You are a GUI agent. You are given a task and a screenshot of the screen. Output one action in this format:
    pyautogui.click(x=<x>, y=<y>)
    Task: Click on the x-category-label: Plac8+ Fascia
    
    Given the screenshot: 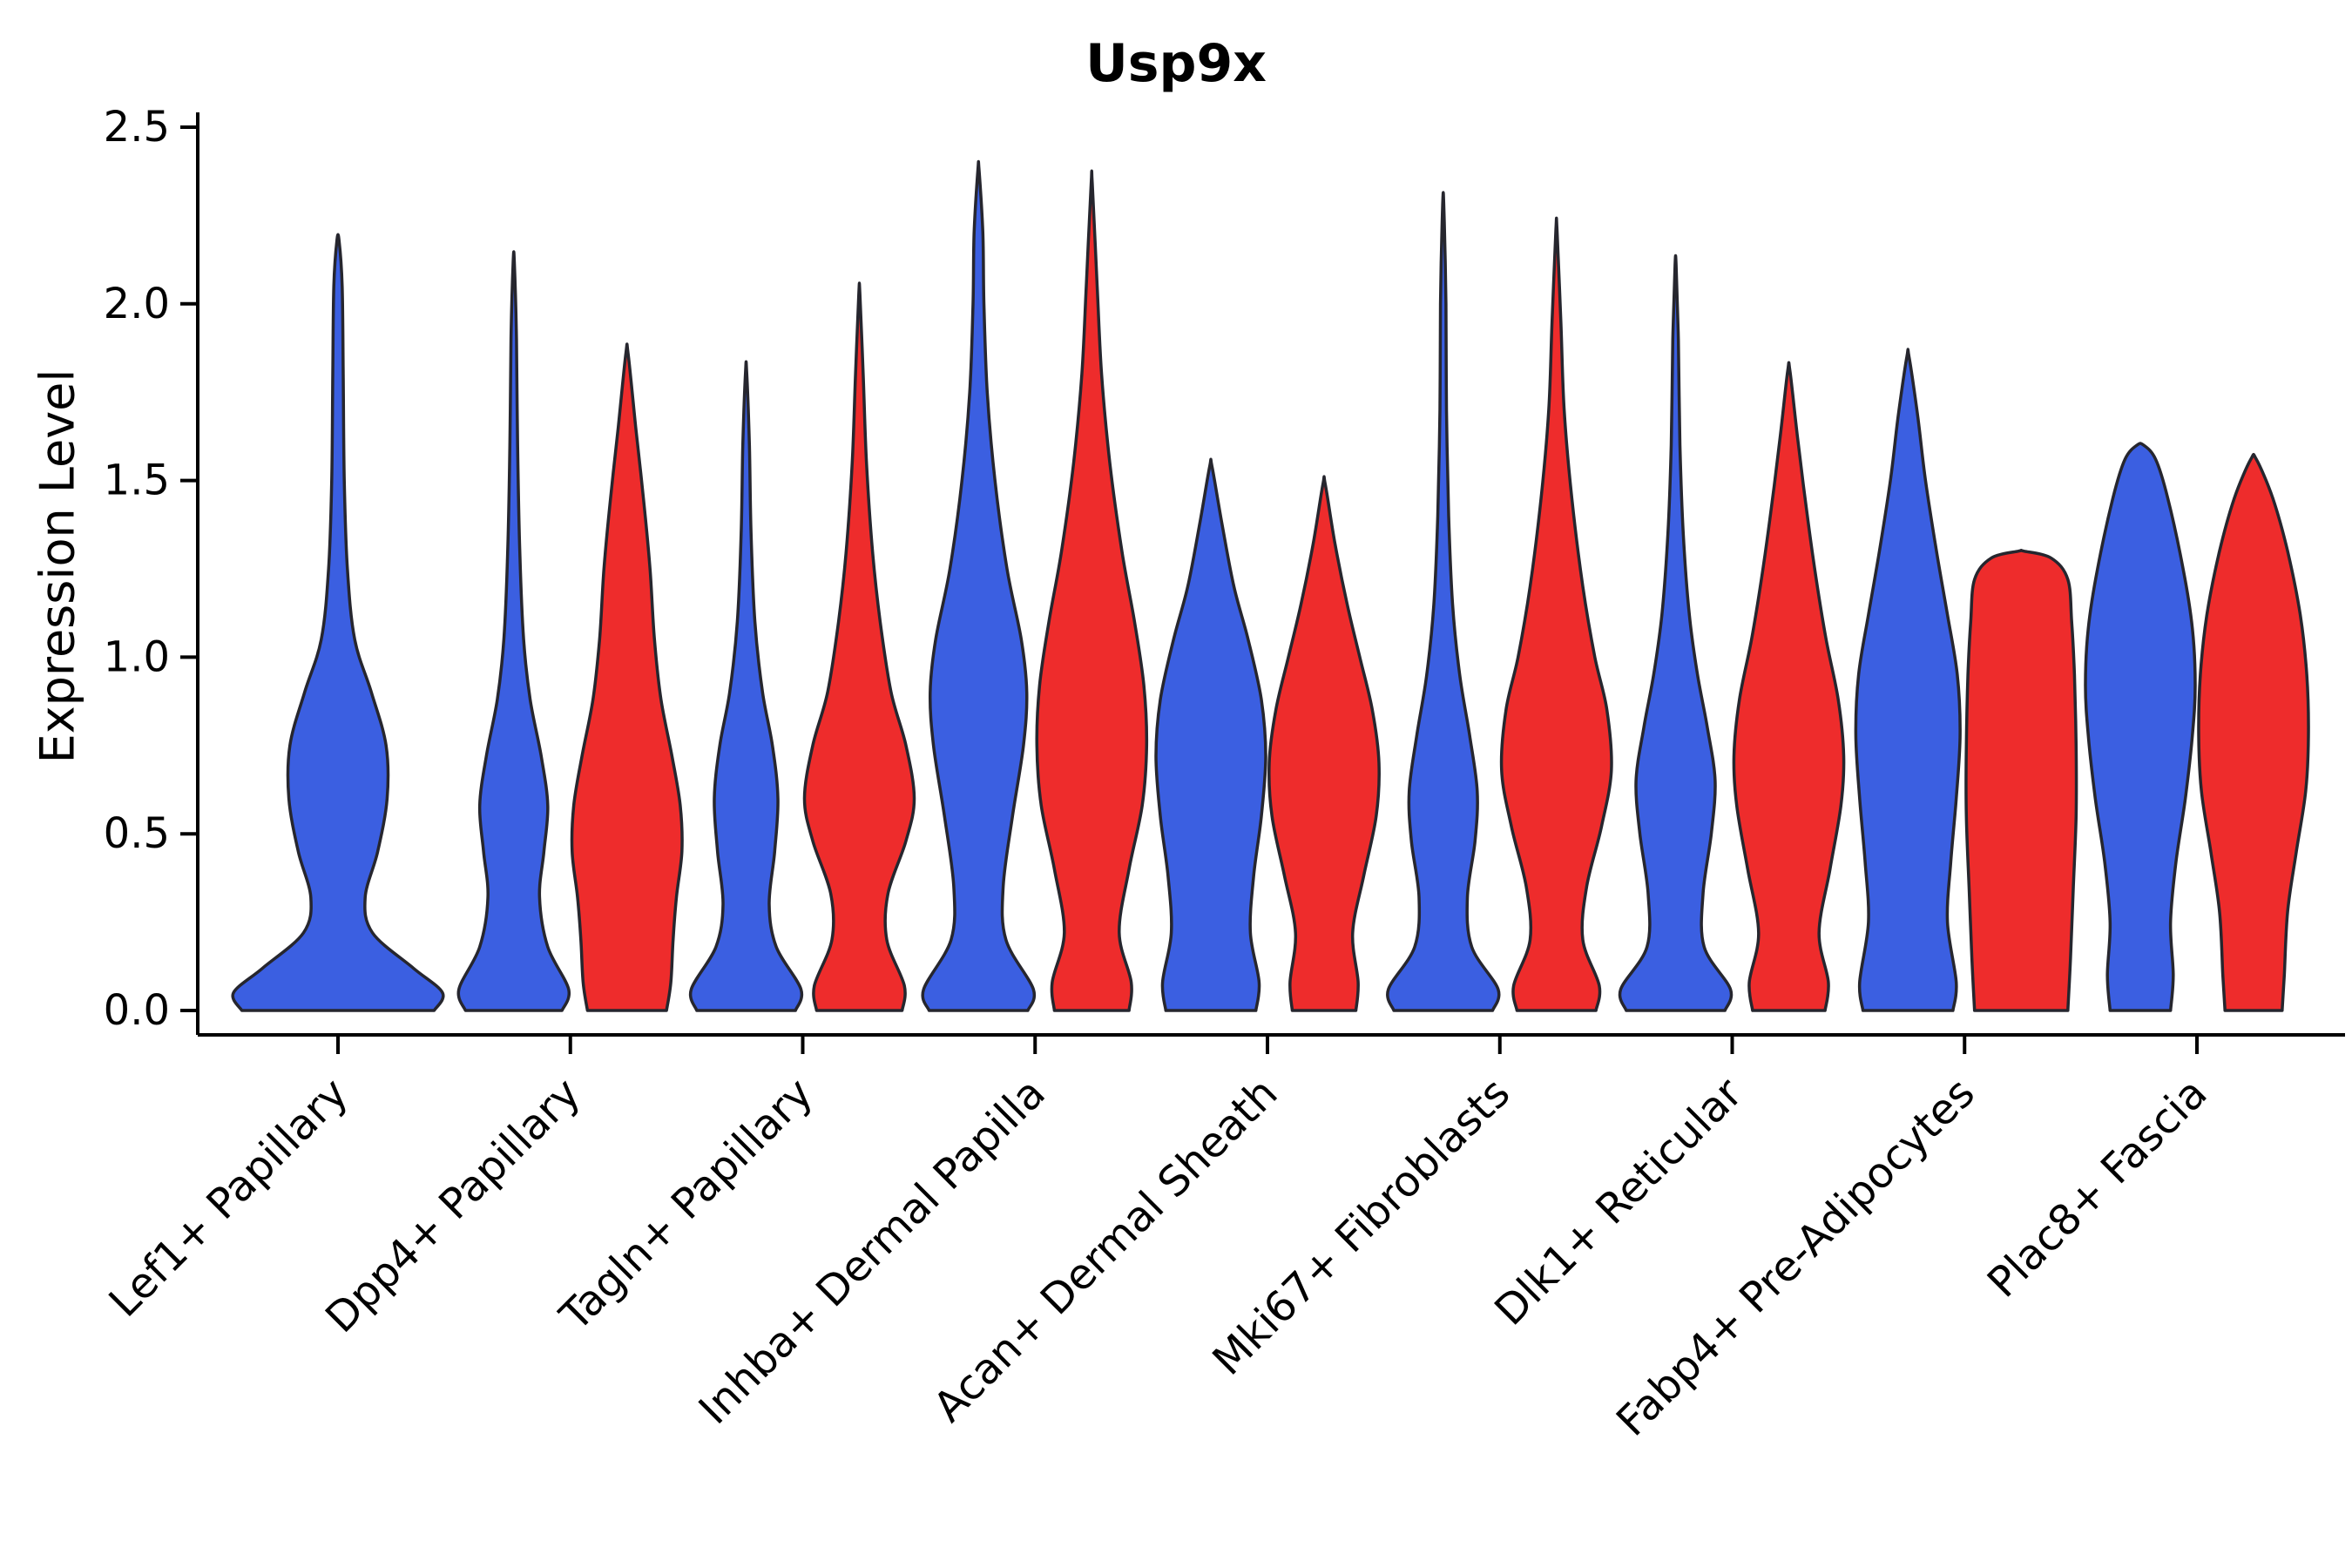 What is the action you would take?
    pyautogui.click(x=2097, y=1188)
    